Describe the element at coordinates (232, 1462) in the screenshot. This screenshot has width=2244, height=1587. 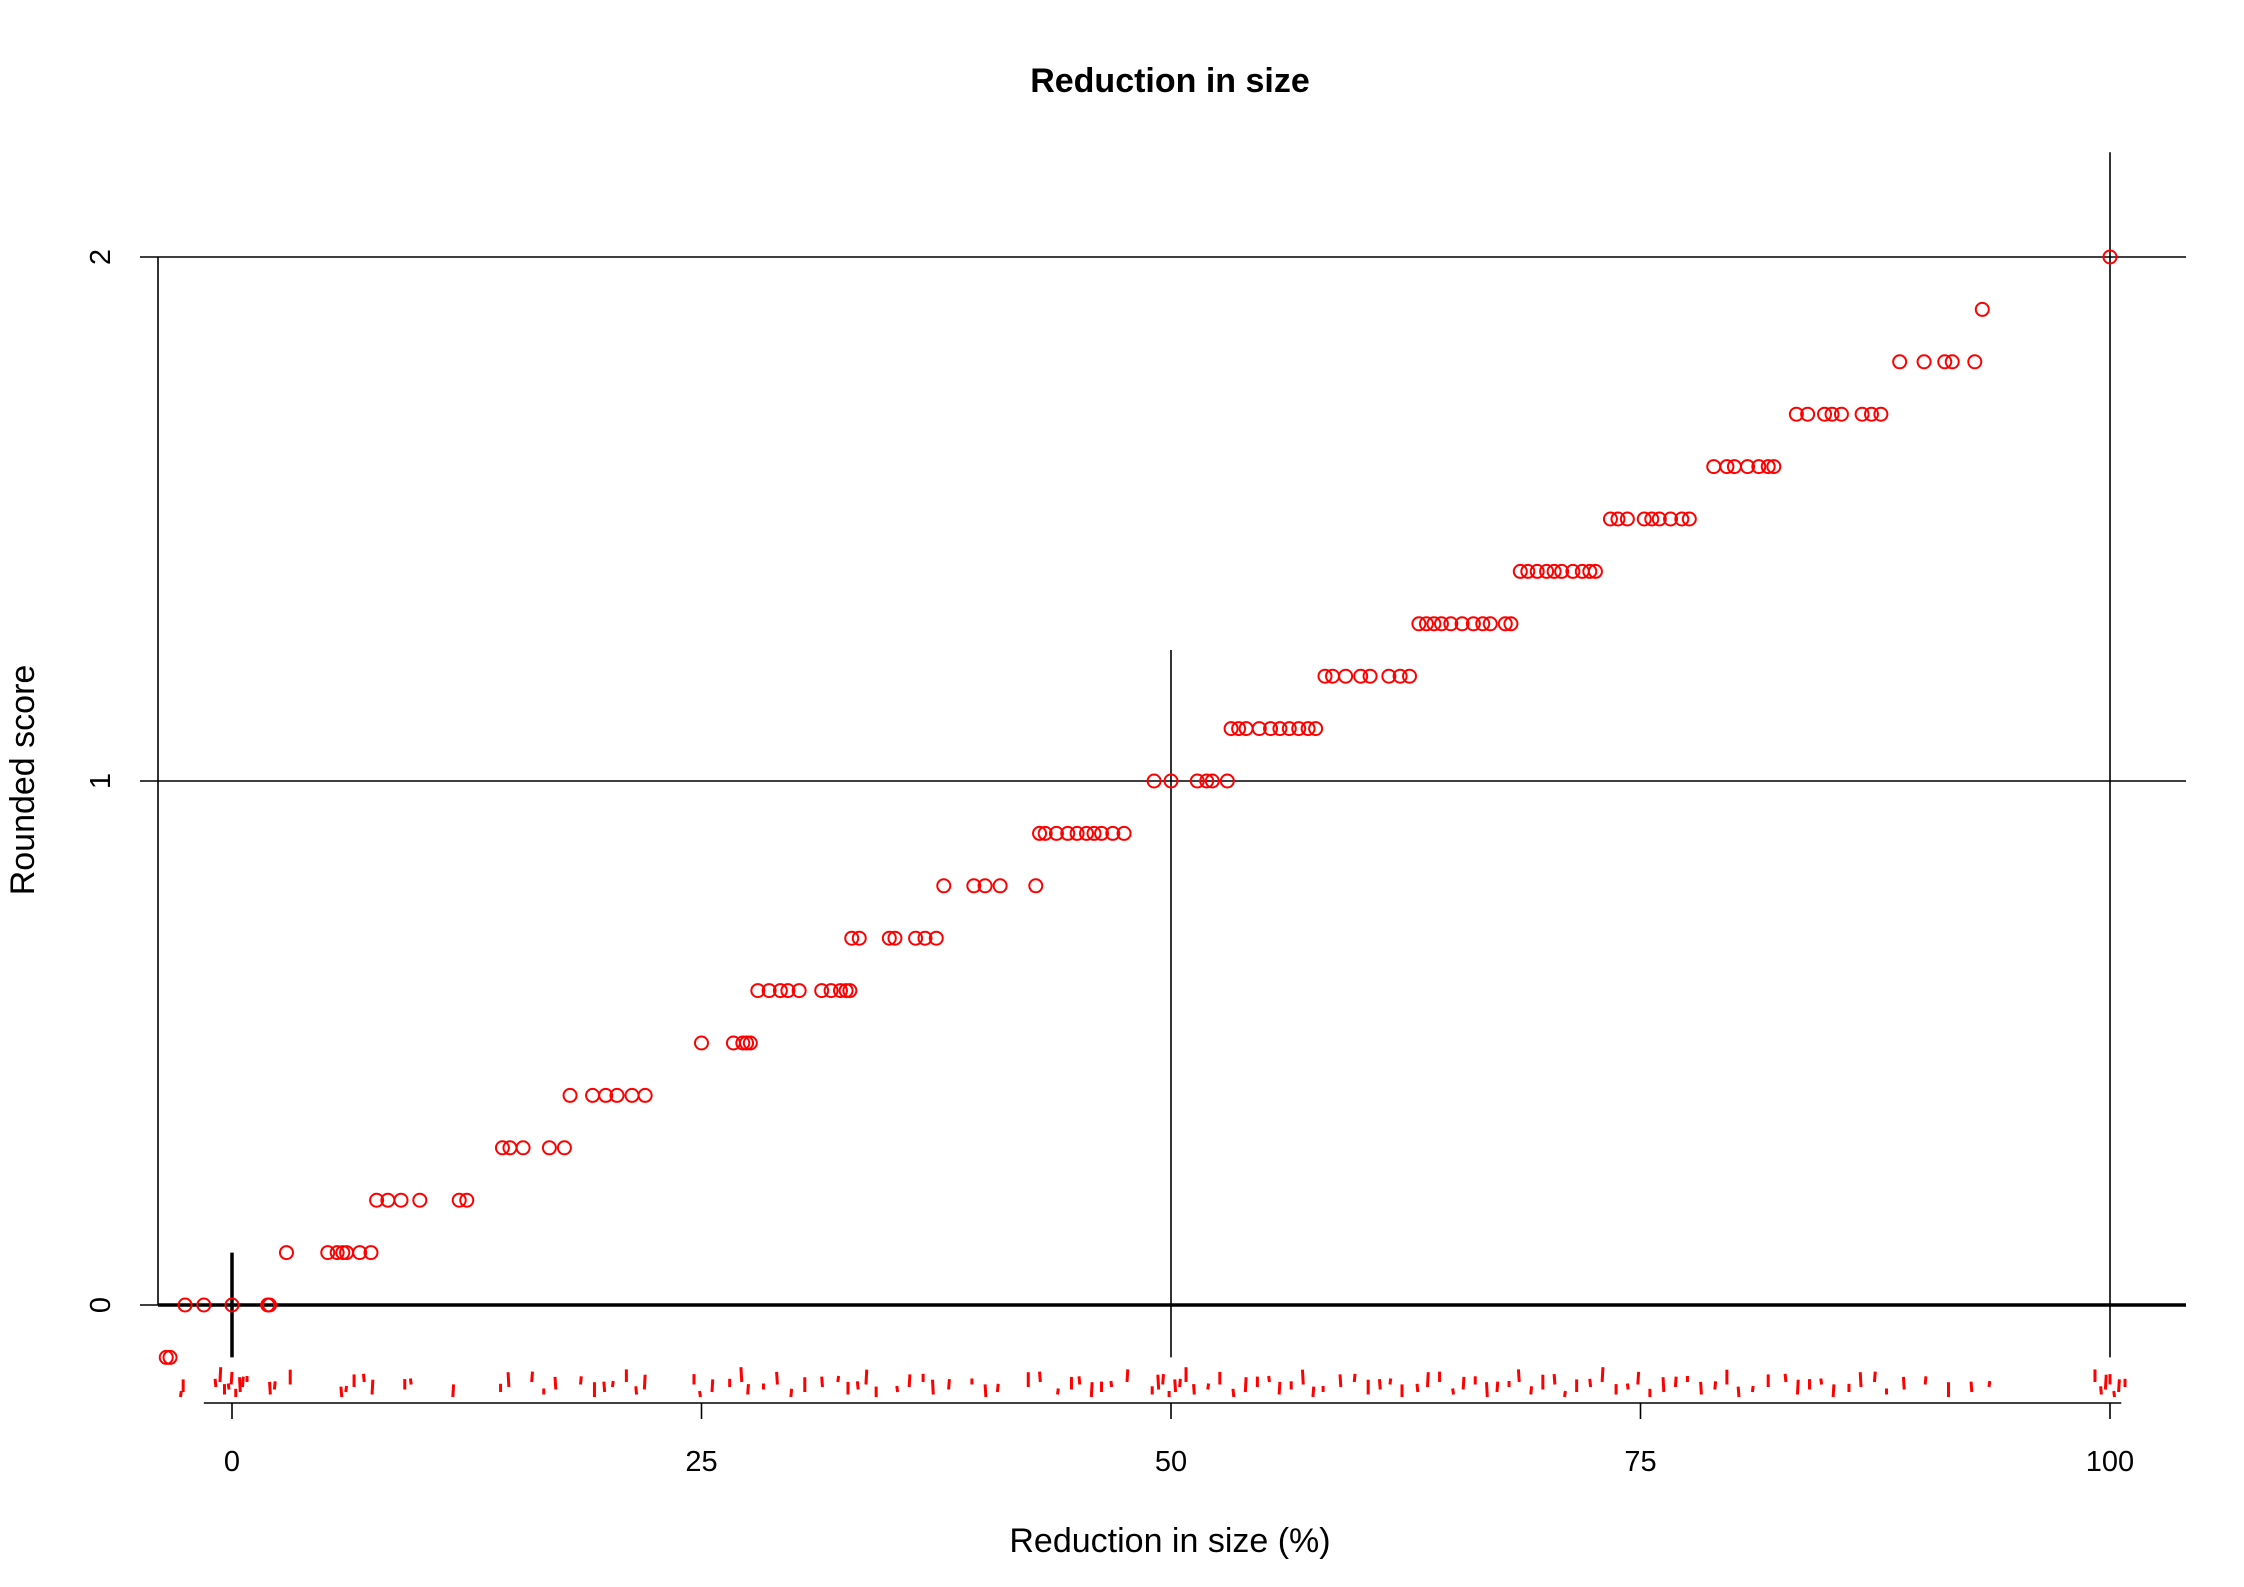
I see `x-tick-label-0: 0` at that location.